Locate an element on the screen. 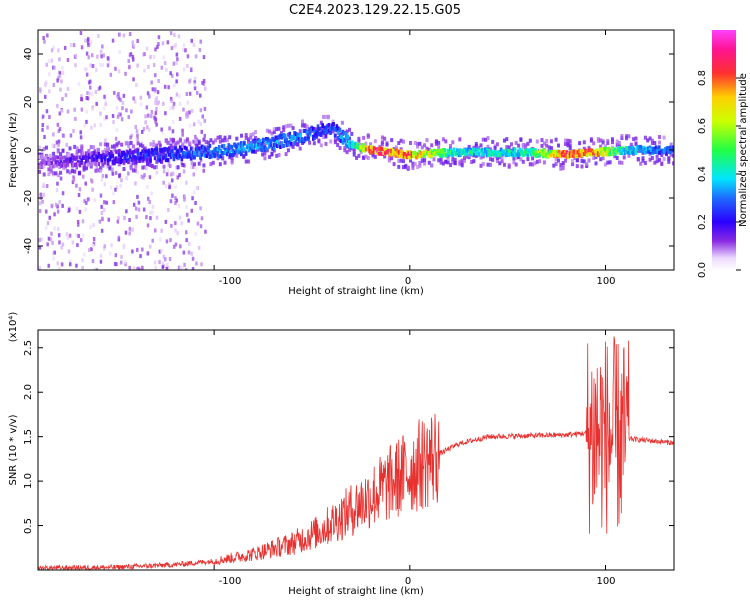 This screenshot has height=604, width=750. colorbar-tick-2: 0.2 is located at coordinates (702, 222).